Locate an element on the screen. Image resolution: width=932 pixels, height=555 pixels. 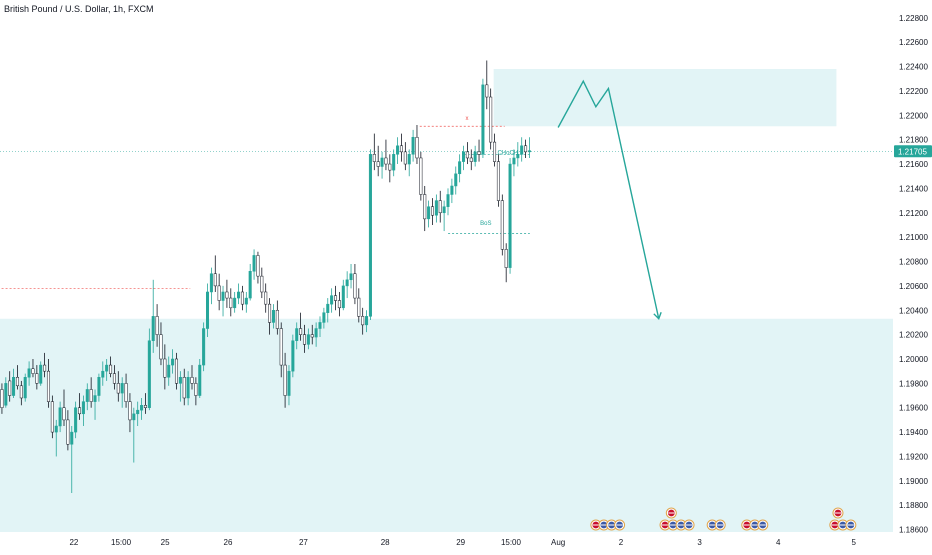
time-axis: 22 15:00 25 26 27 28 29 15:00 Aug 2 3 4 5 is located at coordinates (462, 542).